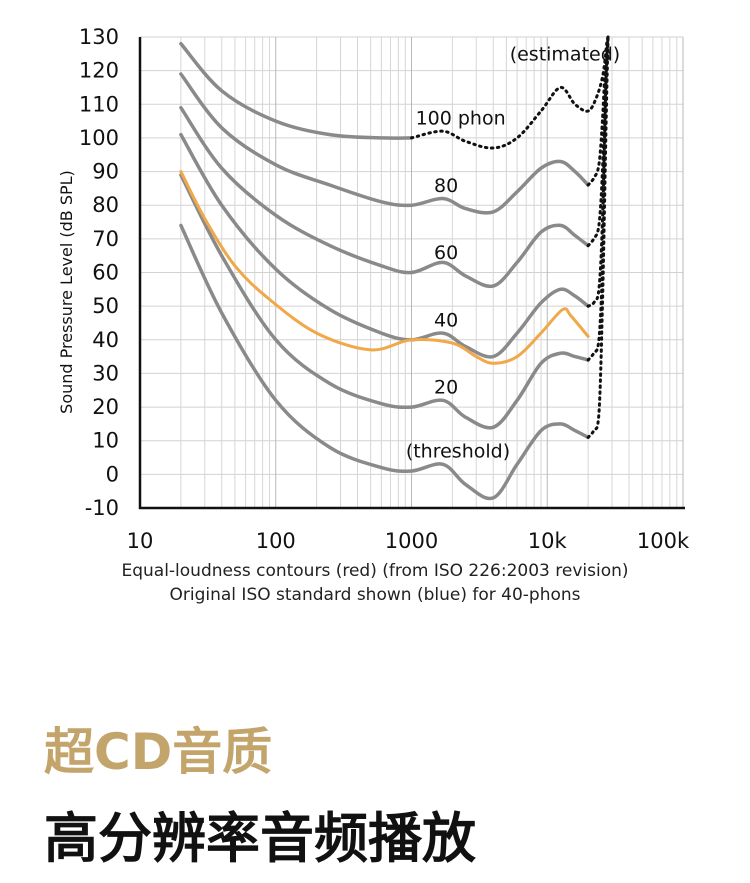 The image size is (750, 883). Describe the element at coordinates (384, 143) in the screenshot. I see `series-80-phon` at that location.